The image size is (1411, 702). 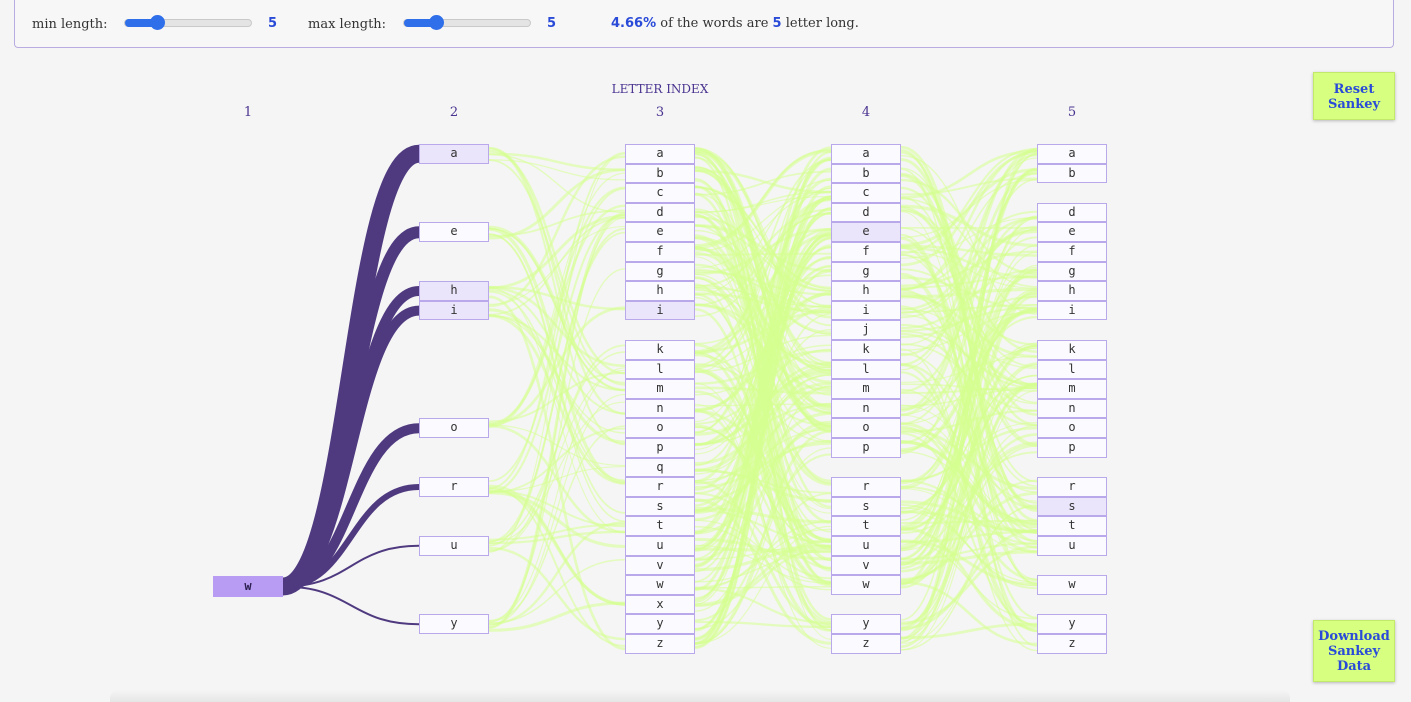 I want to click on node-4-w: w, so click(x=866, y=585).